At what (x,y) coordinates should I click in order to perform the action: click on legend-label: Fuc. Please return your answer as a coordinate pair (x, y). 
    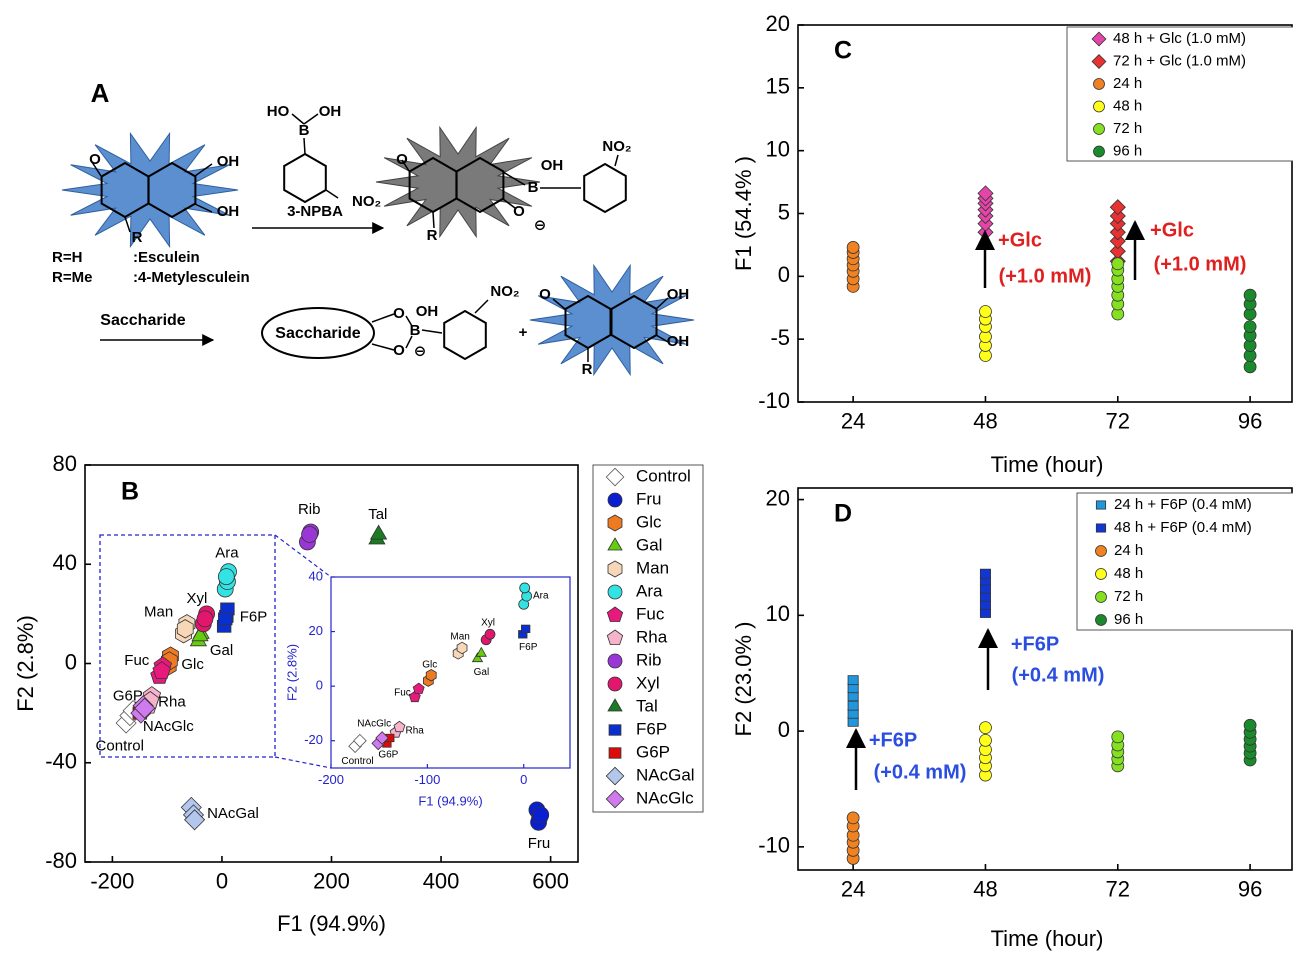
    Looking at the image, I should click on (650, 613).